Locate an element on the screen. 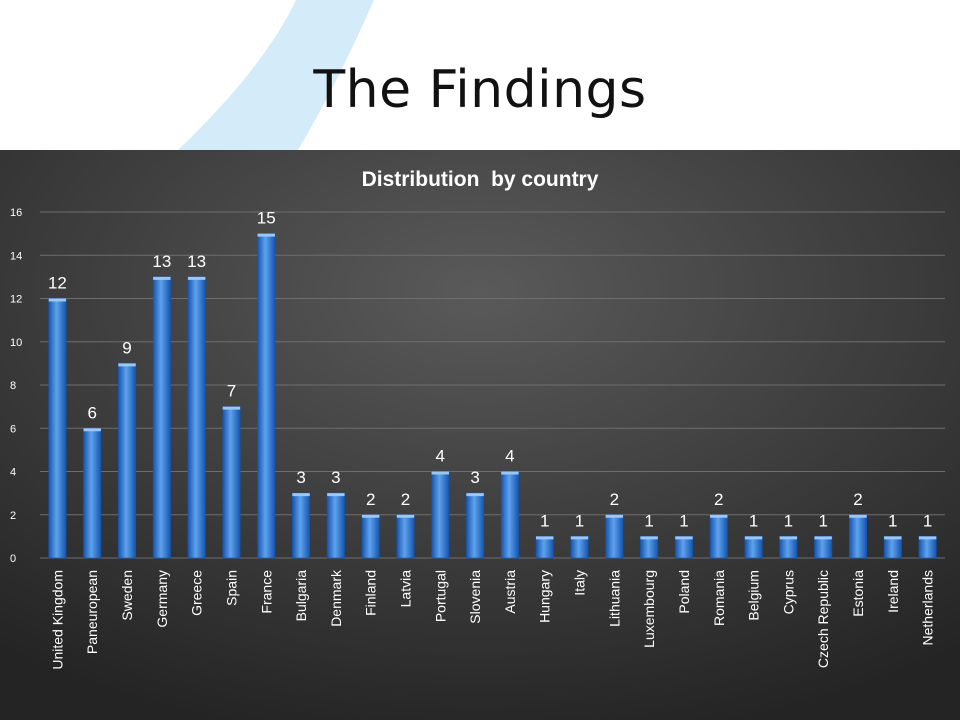  x-tick-label: Sweden is located at coordinates (127, 595).